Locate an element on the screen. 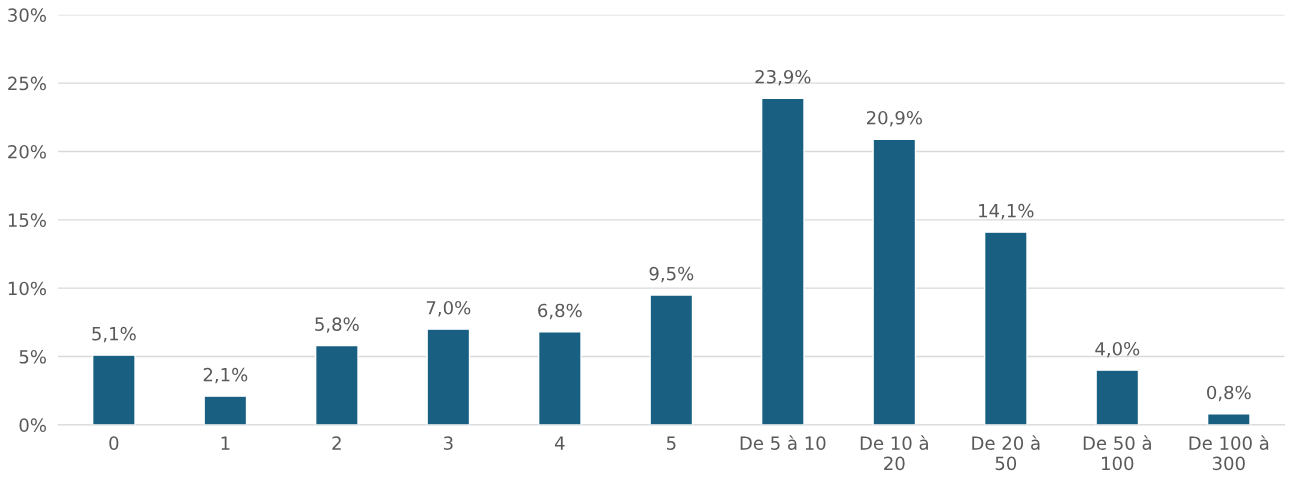 The width and height of the screenshot is (1291, 494). x-tick-label: De 5 à 10 is located at coordinates (783, 442).